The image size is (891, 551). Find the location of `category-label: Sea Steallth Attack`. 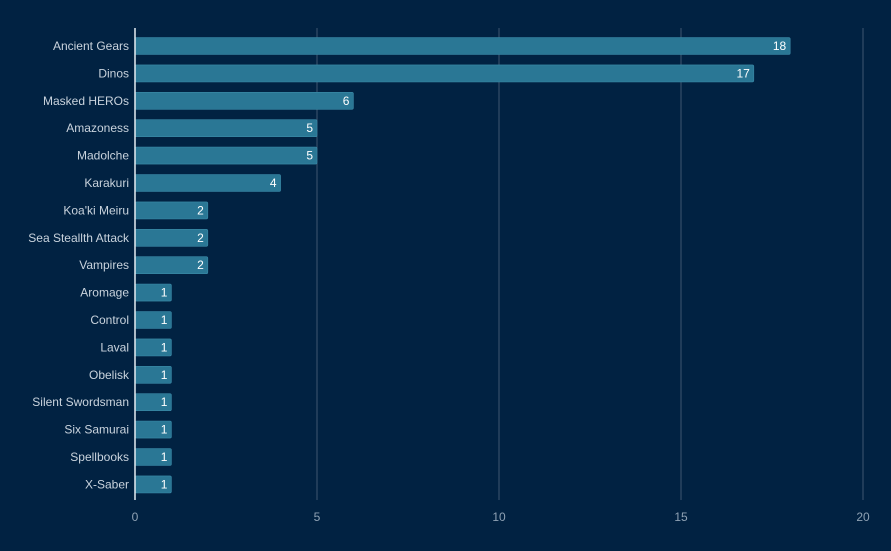

category-label: Sea Steallth Attack is located at coordinates (79, 238).